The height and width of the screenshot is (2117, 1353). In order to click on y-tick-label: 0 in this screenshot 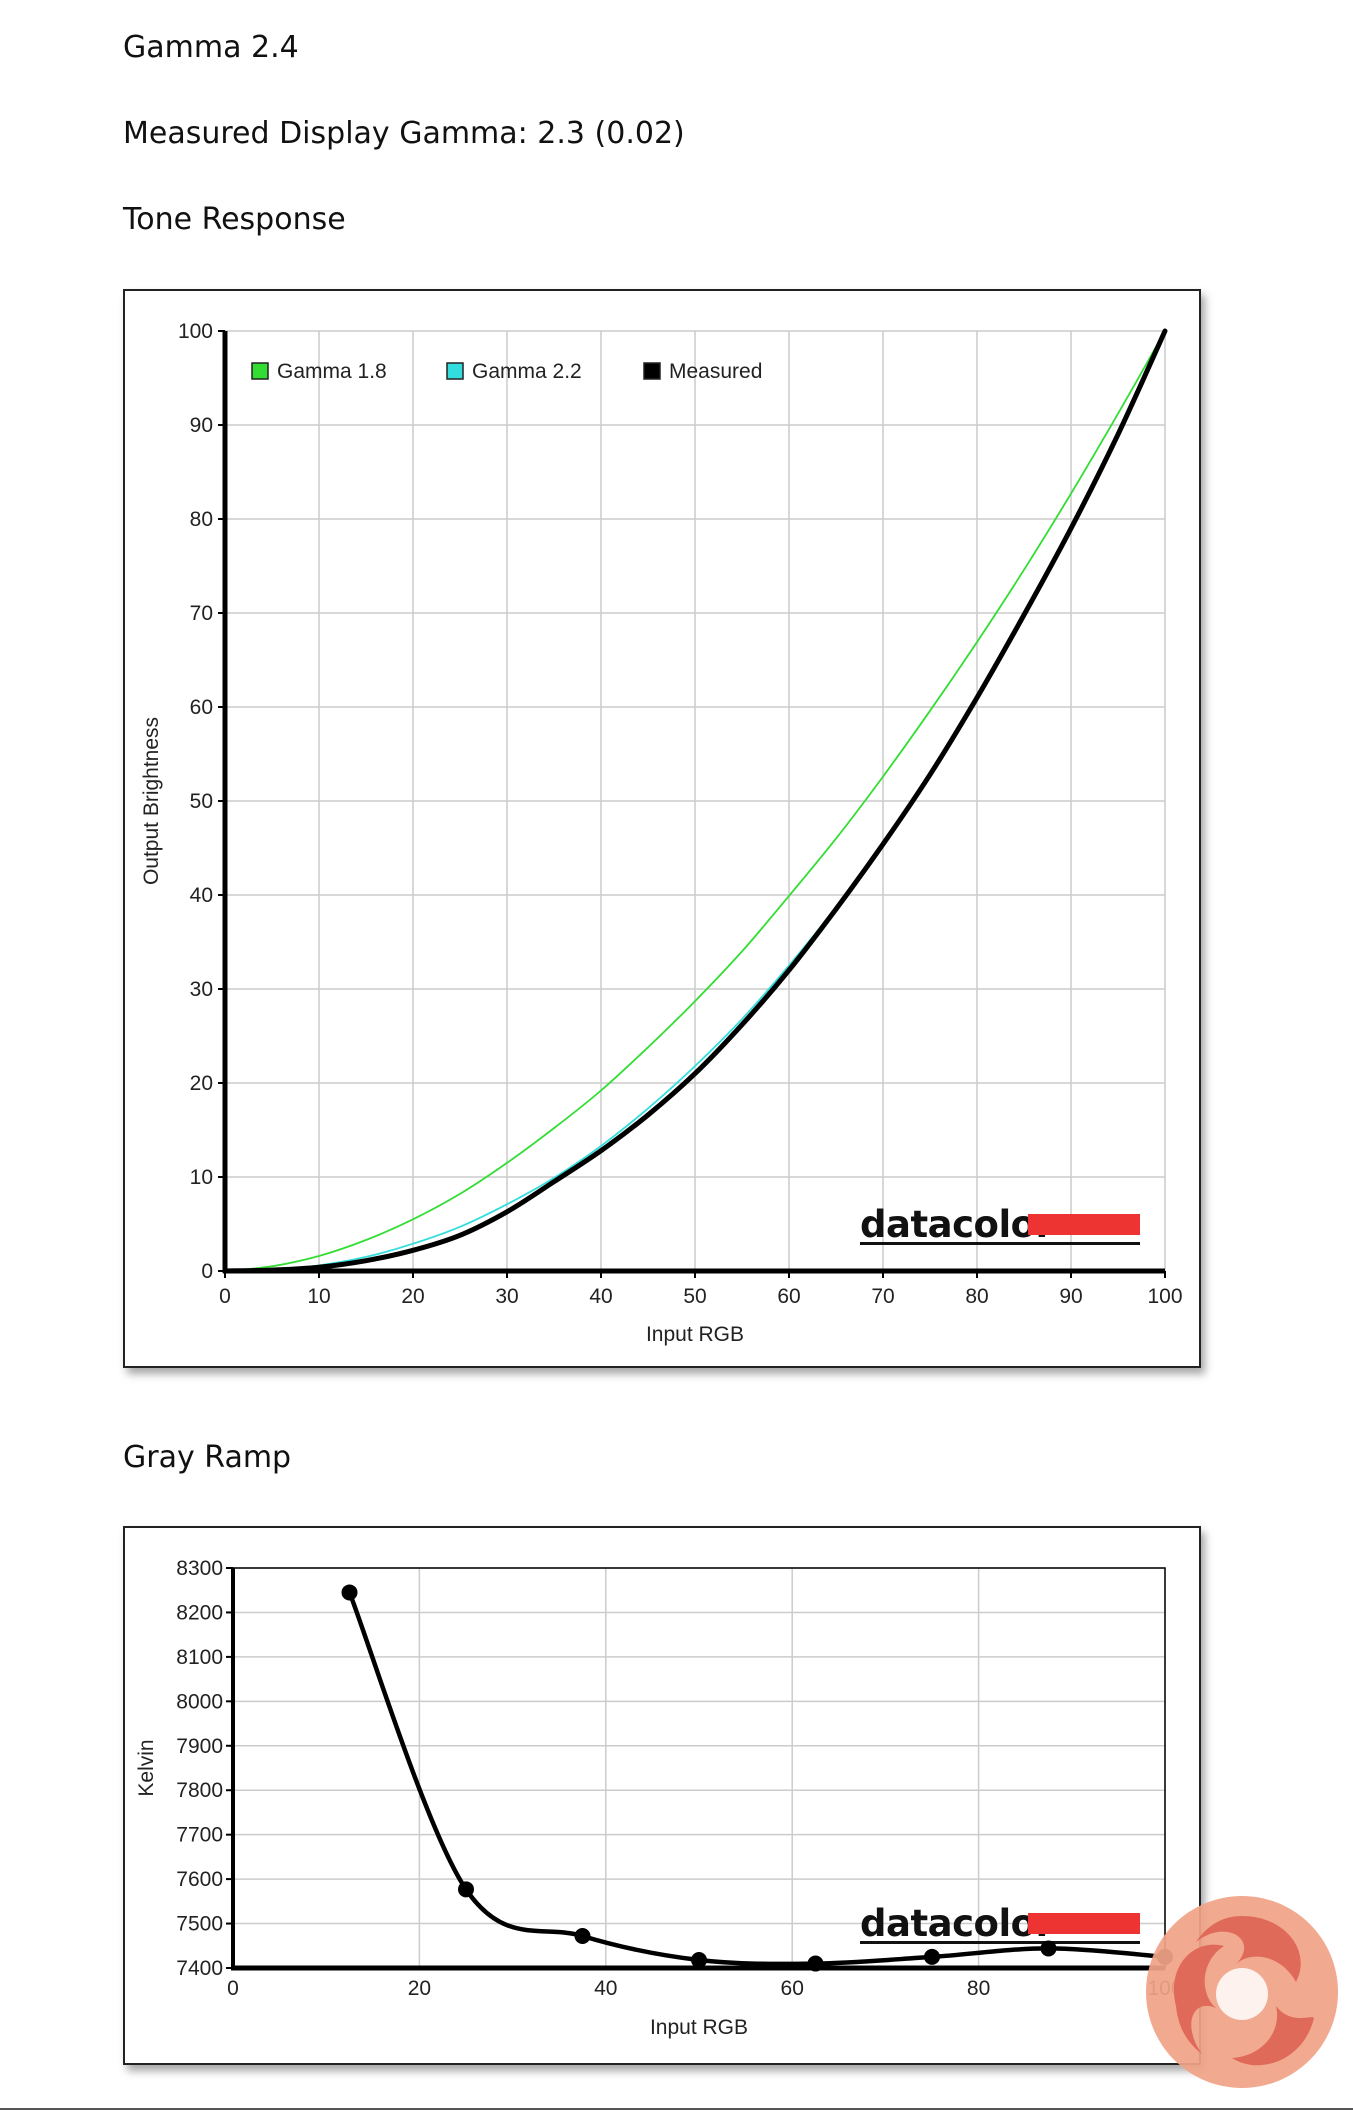, I will do `click(207, 1271)`.